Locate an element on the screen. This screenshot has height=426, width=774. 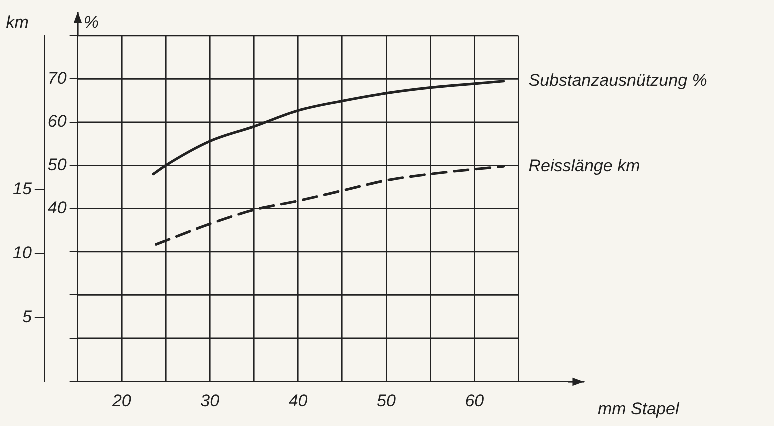
x-tick-label: 20 is located at coordinates (121, 401).